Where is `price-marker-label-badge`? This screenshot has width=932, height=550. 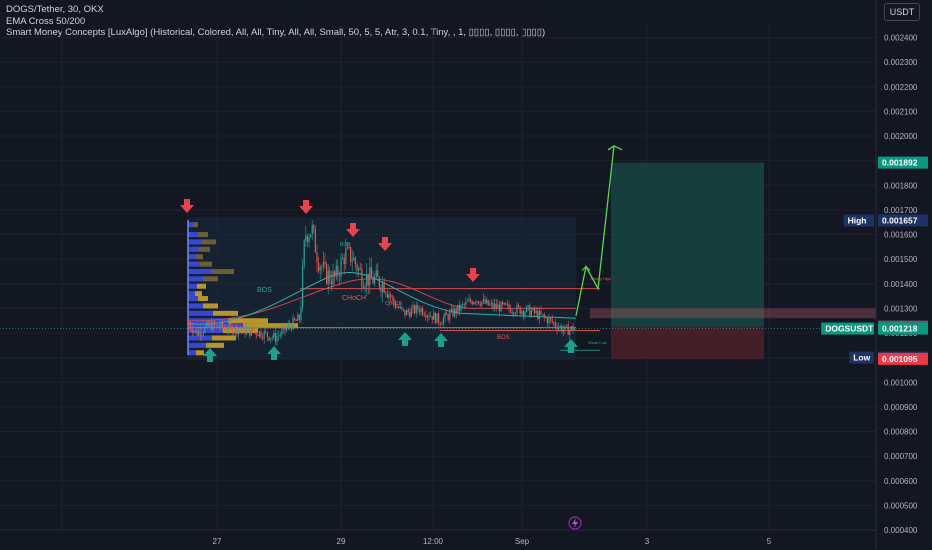 price-marker-label-badge is located at coordinates (861, 357).